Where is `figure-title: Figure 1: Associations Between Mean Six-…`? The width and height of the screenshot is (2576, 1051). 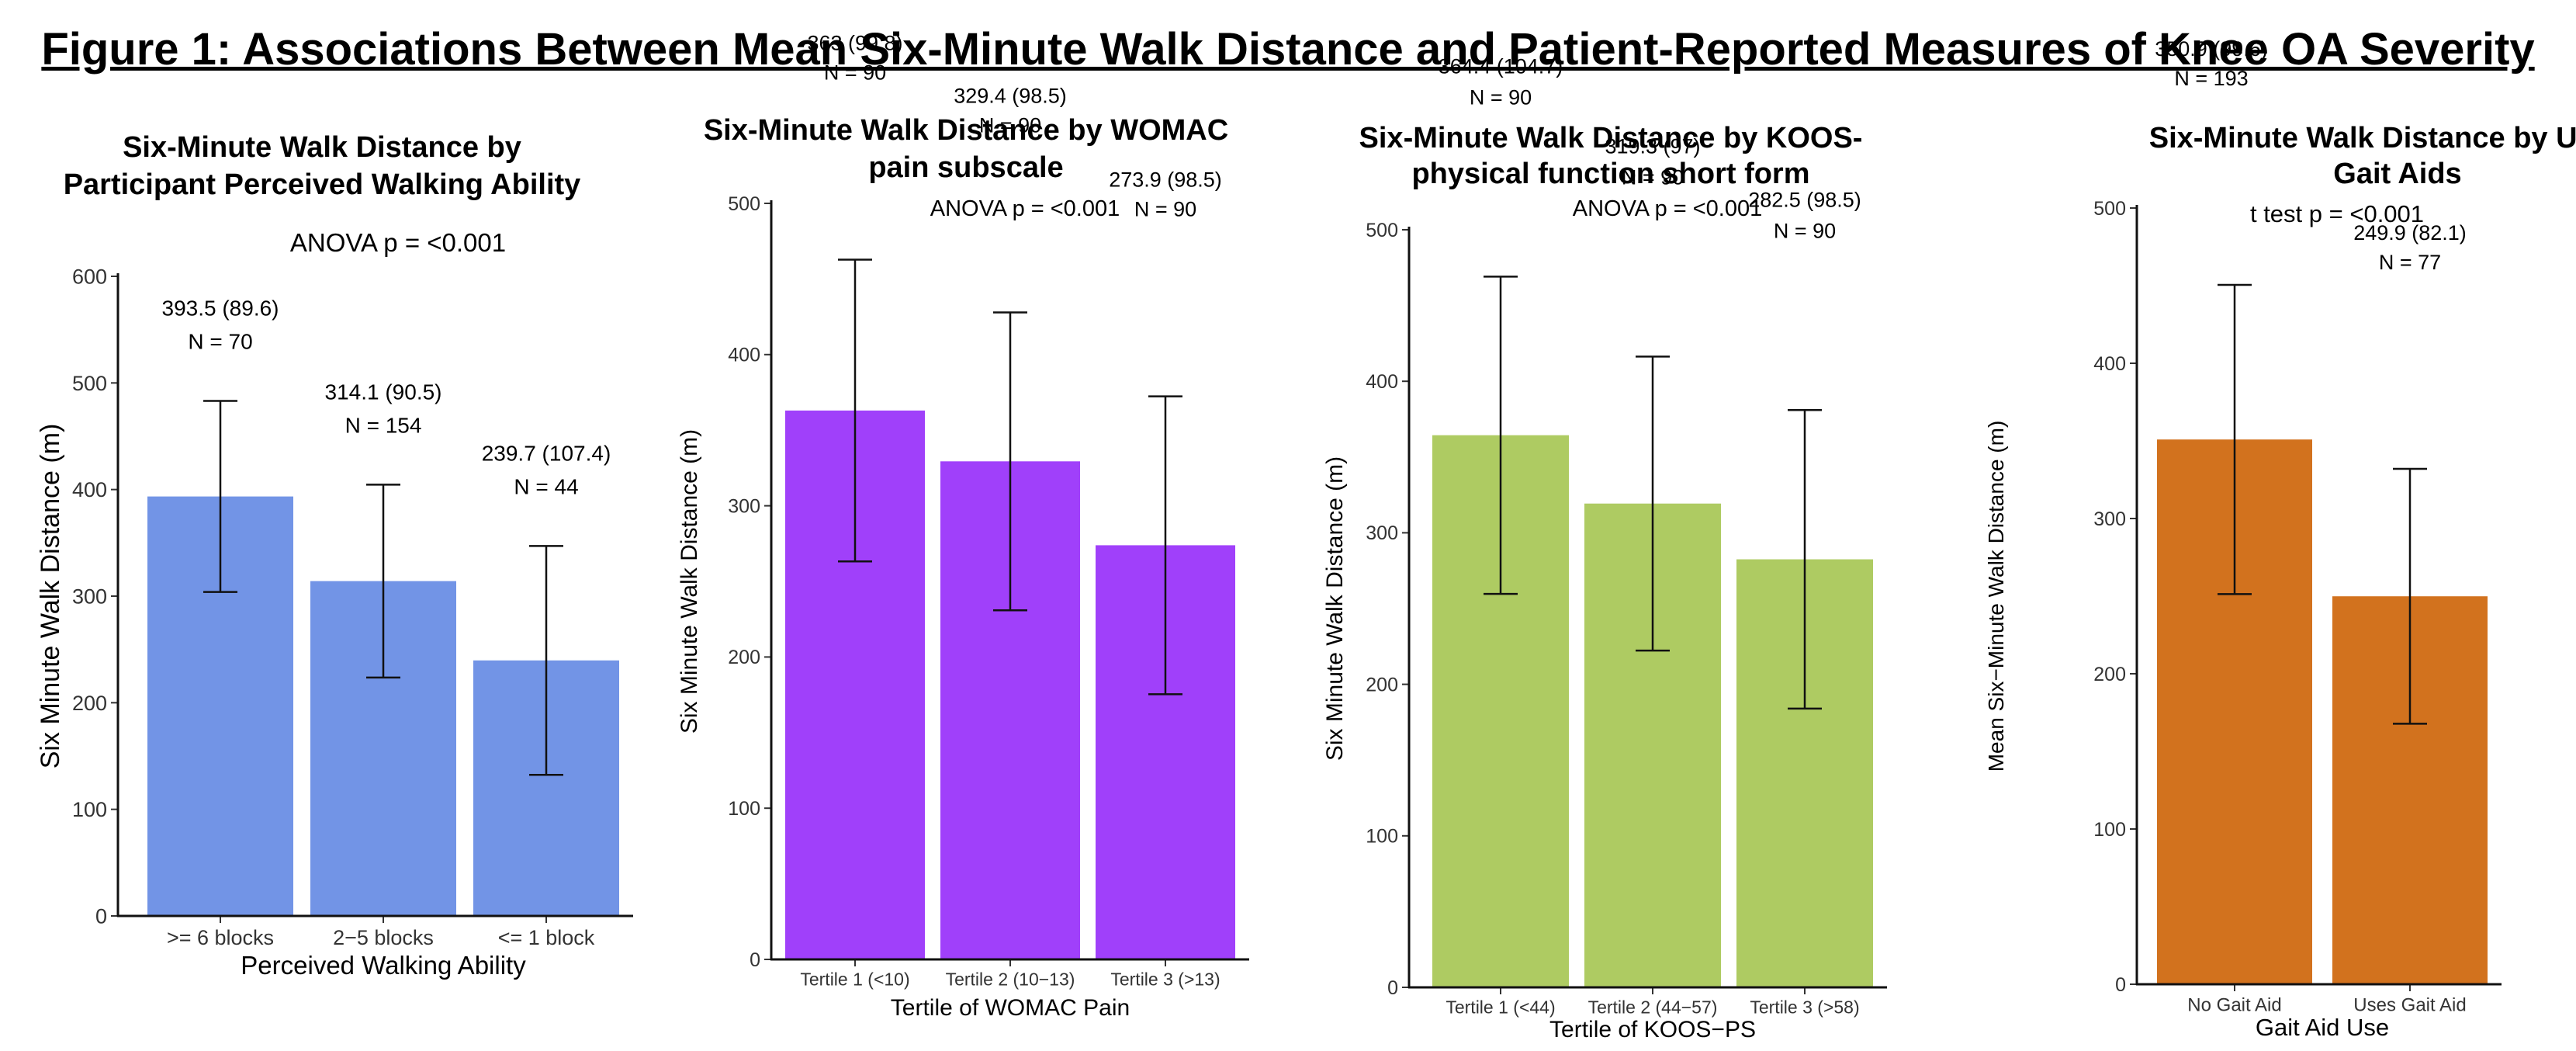
figure-title: Figure 1: Associations Between Mean Six-… is located at coordinates (1288, 50).